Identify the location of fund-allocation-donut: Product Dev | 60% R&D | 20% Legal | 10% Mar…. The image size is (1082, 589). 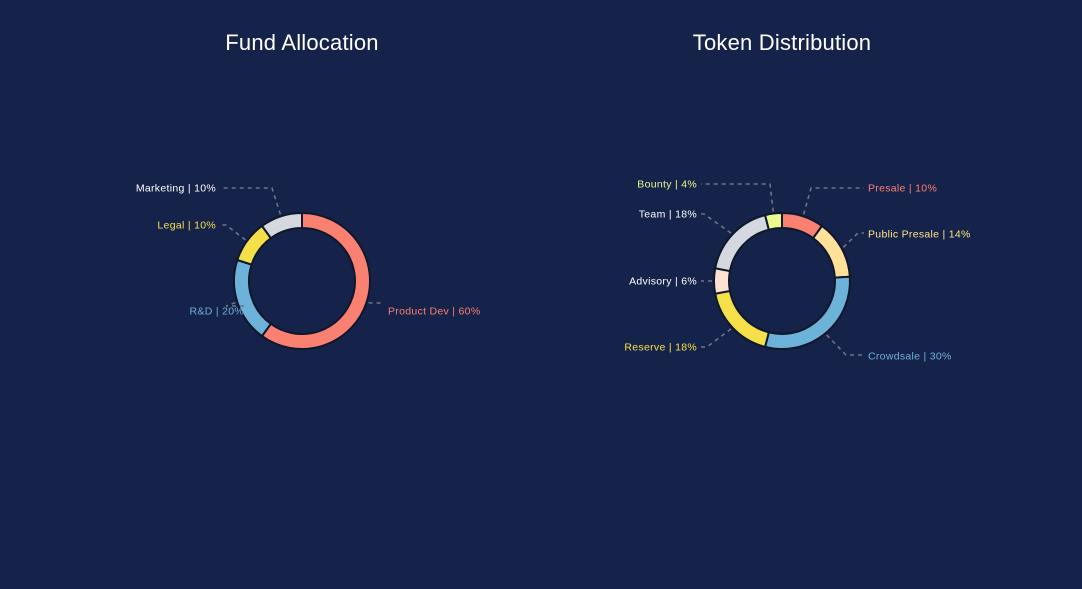
(308, 266).